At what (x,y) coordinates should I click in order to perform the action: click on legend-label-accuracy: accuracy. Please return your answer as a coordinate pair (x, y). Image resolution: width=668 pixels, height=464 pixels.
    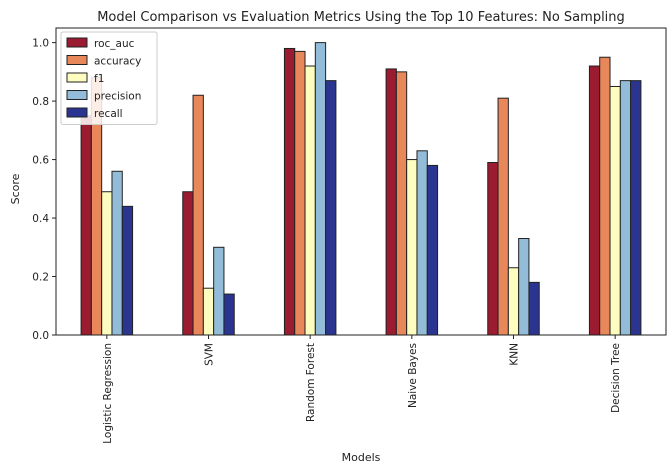
    Looking at the image, I should click on (117, 62).